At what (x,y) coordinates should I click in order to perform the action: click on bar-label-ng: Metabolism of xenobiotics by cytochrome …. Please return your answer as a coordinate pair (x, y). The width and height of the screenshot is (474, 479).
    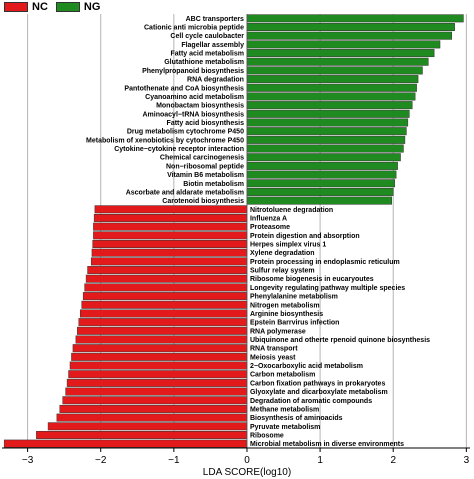
    Looking at the image, I should click on (165, 140).